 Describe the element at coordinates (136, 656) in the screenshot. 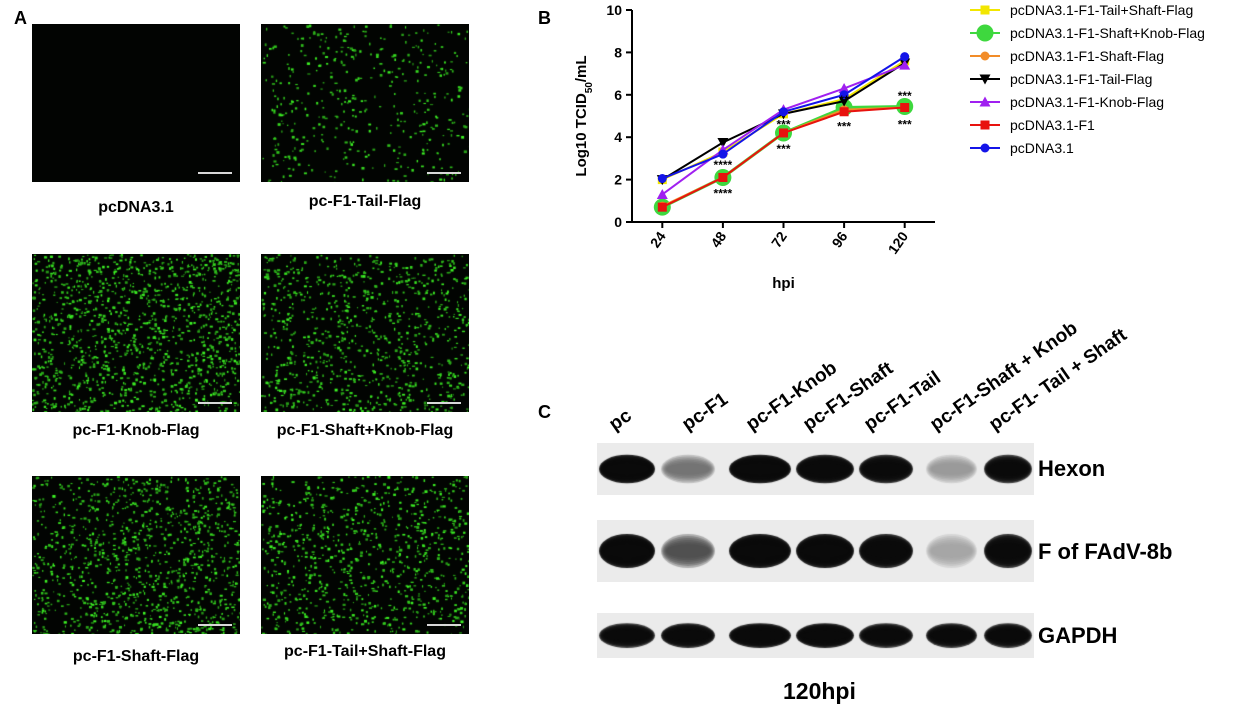

I see `micro-label-5: pc-F1-Shaft-Flag` at that location.